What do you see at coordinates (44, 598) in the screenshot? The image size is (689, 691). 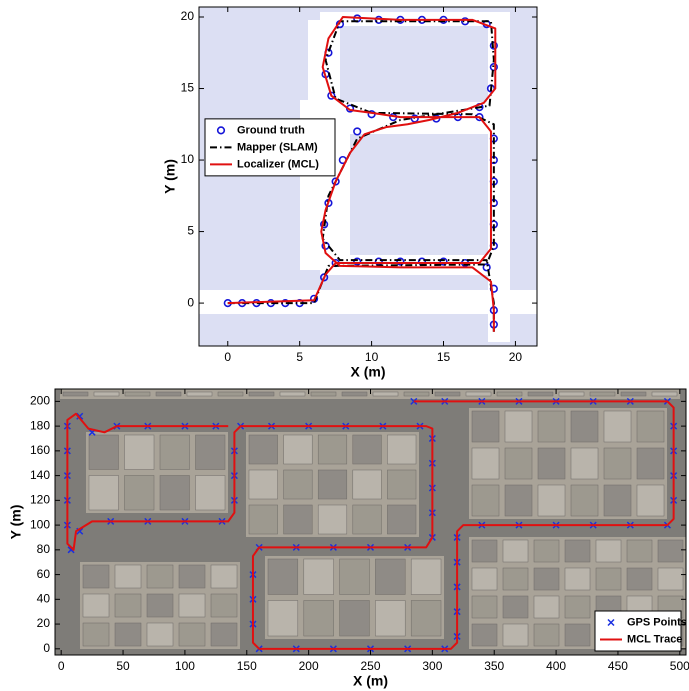 I see `y-tick-label: 40` at bounding box center [44, 598].